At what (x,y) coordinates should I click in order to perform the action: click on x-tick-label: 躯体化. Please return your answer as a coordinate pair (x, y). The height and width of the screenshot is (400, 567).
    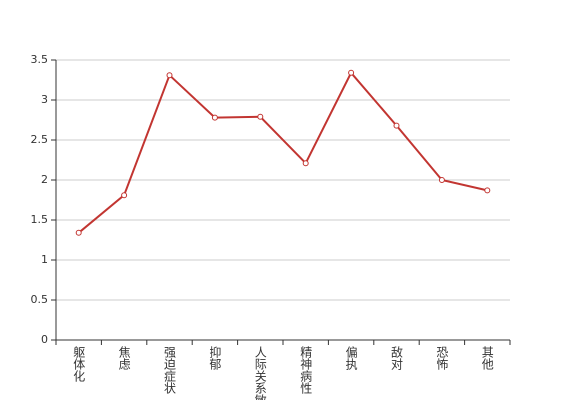
    Looking at the image, I should click on (79, 364).